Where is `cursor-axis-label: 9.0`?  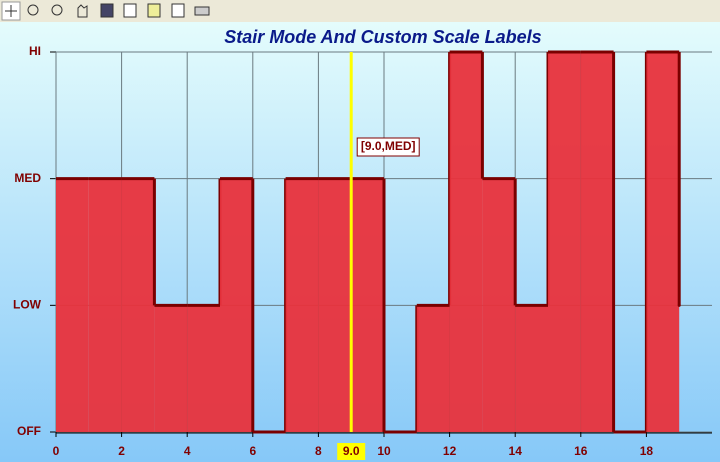
cursor-axis-label: 9.0 is located at coordinates (351, 451).